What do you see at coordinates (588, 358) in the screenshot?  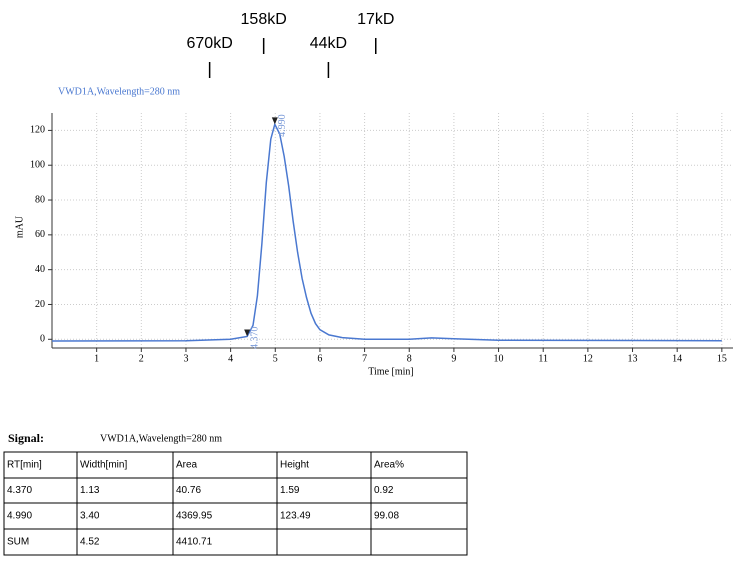 I see `x-tick-label: 12` at bounding box center [588, 358].